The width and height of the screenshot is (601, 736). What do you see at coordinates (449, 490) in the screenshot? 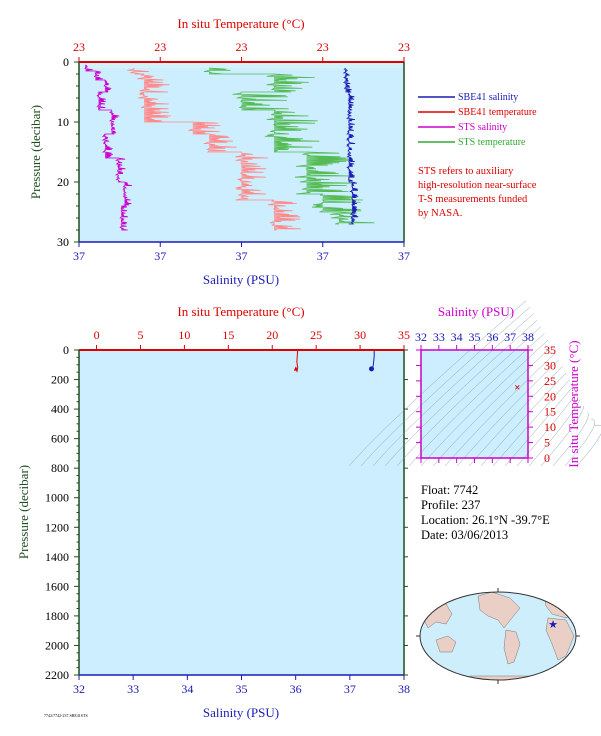
I see `float-id: Float: 7742` at bounding box center [449, 490].